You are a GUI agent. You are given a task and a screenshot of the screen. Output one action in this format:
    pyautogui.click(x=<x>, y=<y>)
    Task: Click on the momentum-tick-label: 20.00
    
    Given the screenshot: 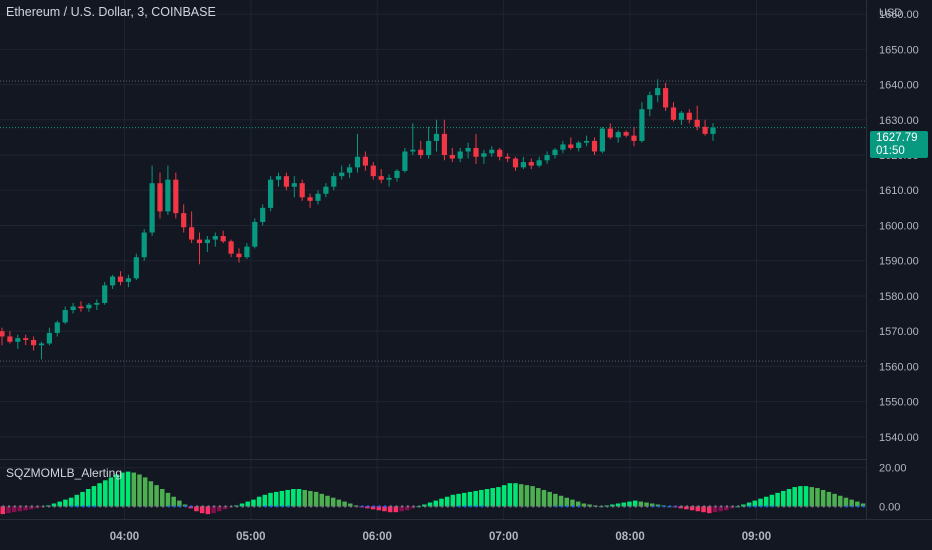 What is the action you would take?
    pyautogui.click(x=893, y=469)
    